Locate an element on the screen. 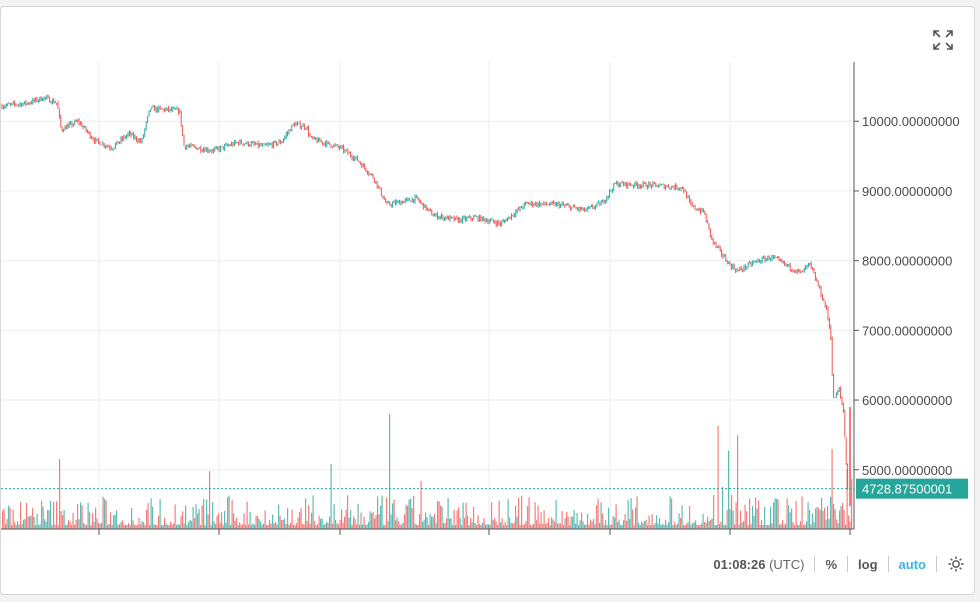 The width and height of the screenshot is (980, 602). settings-button is located at coordinates (954, 564).